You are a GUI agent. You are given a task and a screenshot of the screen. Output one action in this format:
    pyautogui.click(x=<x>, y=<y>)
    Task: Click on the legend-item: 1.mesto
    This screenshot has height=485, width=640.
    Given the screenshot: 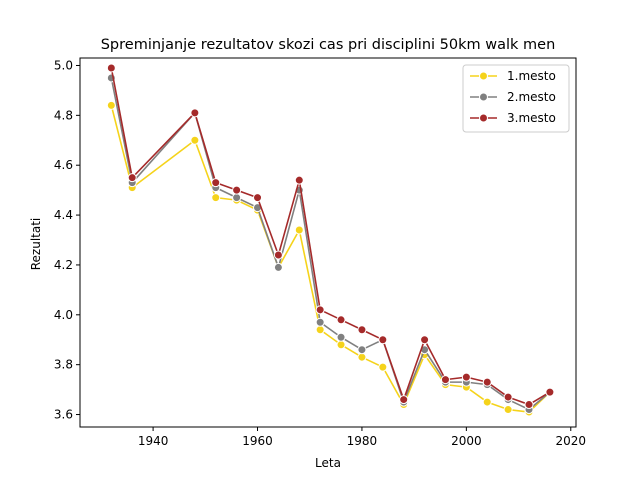 What is the action you would take?
    pyautogui.click(x=513, y=76)
    